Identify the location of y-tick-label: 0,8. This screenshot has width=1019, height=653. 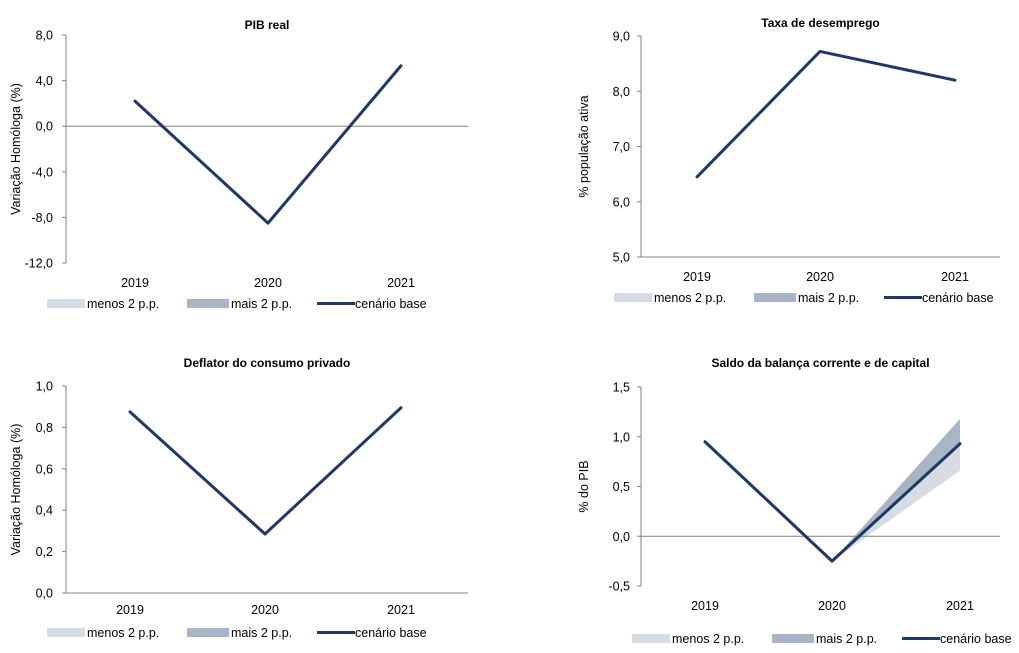
(44, 428).